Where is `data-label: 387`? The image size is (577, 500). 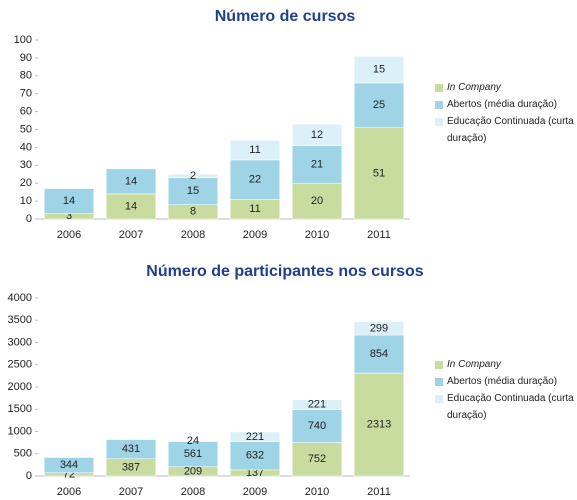 data-label: 387 is located at coordinates (131, 467).